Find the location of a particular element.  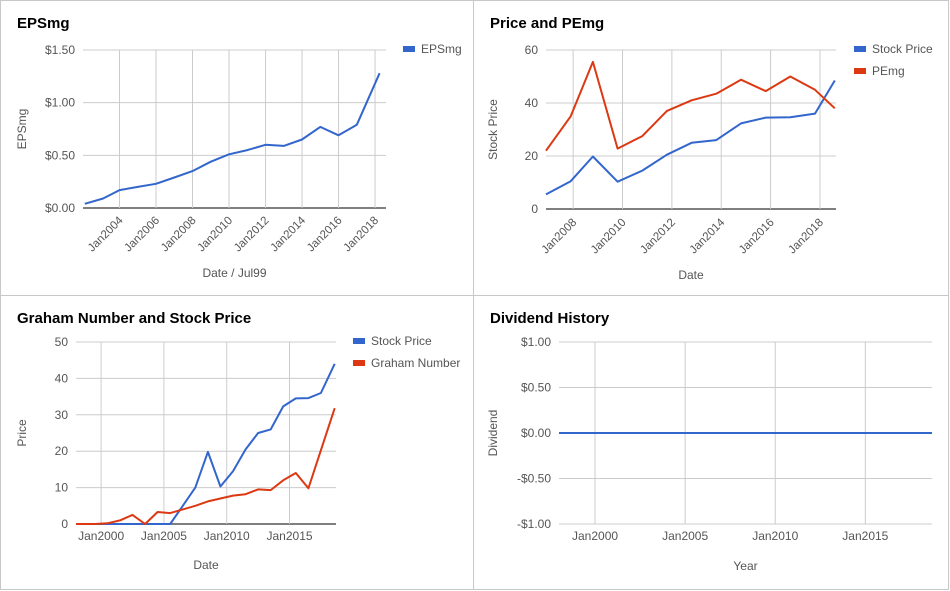

chart-title: Graham Number and Stock Price is located at coordinates (134, 318).